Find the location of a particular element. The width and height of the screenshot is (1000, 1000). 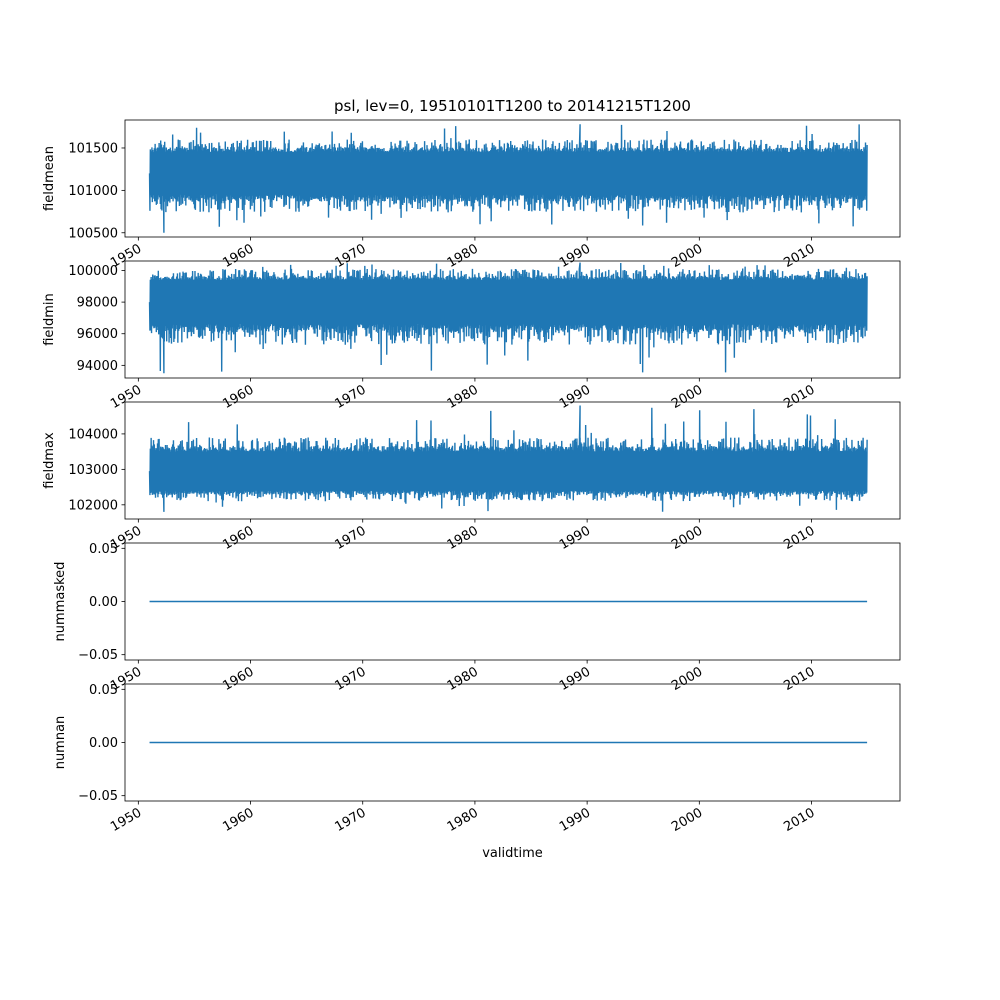

axes-frame-fieldmin is located at coordinates (512, 319).